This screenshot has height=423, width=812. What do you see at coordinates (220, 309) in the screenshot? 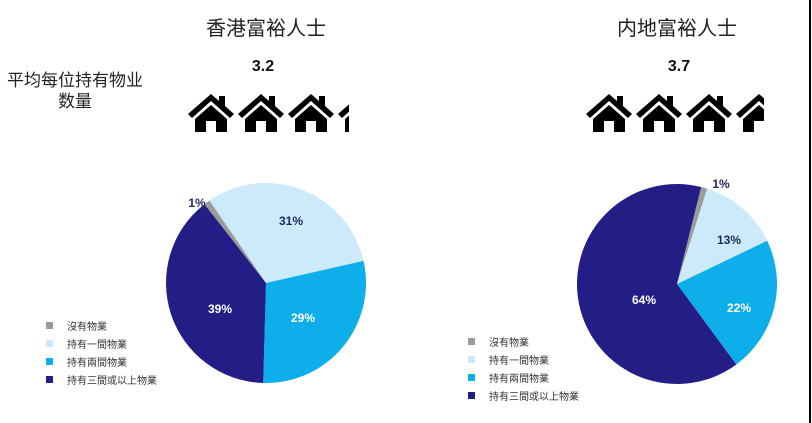
I see `slice-label-three-hk: 39%` at bounding box center [220, 309].